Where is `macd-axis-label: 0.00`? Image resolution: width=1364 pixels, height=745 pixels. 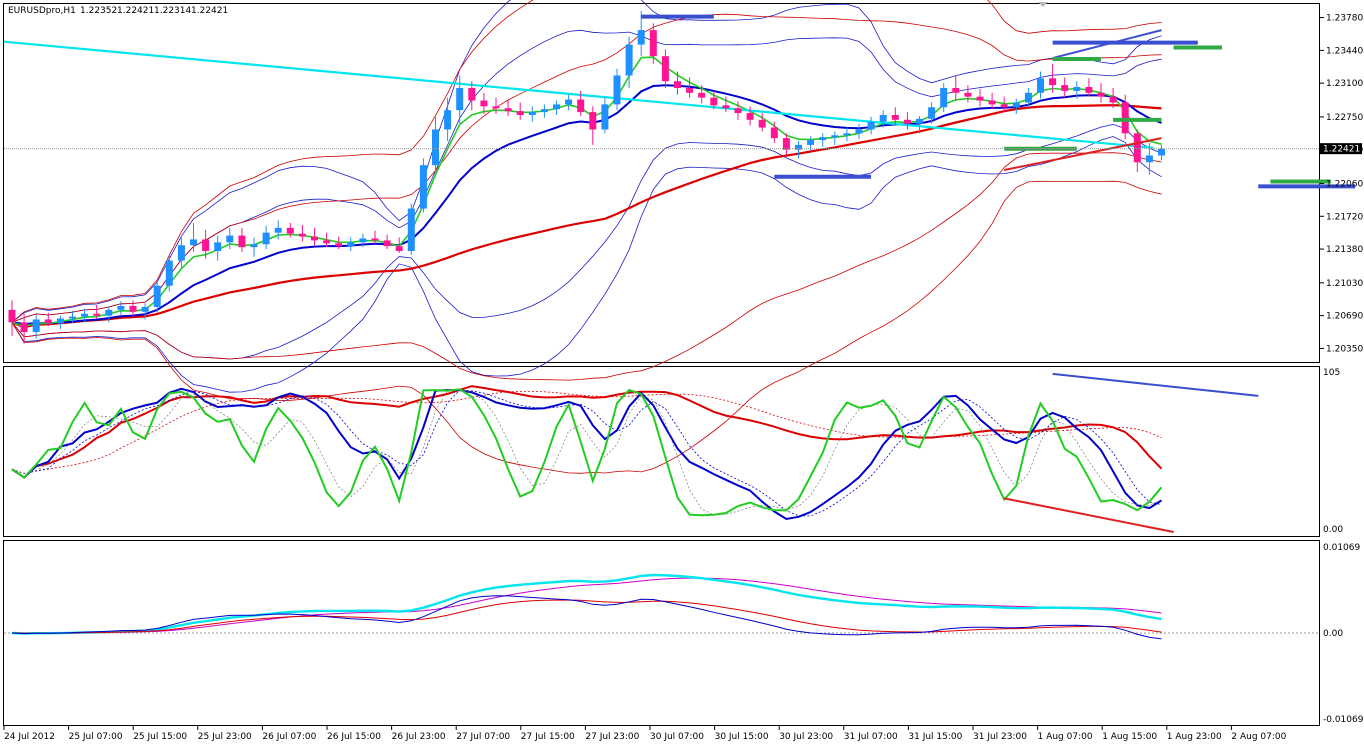
macd-axis-label: 0.00 is located at coordinates (1333, 634).